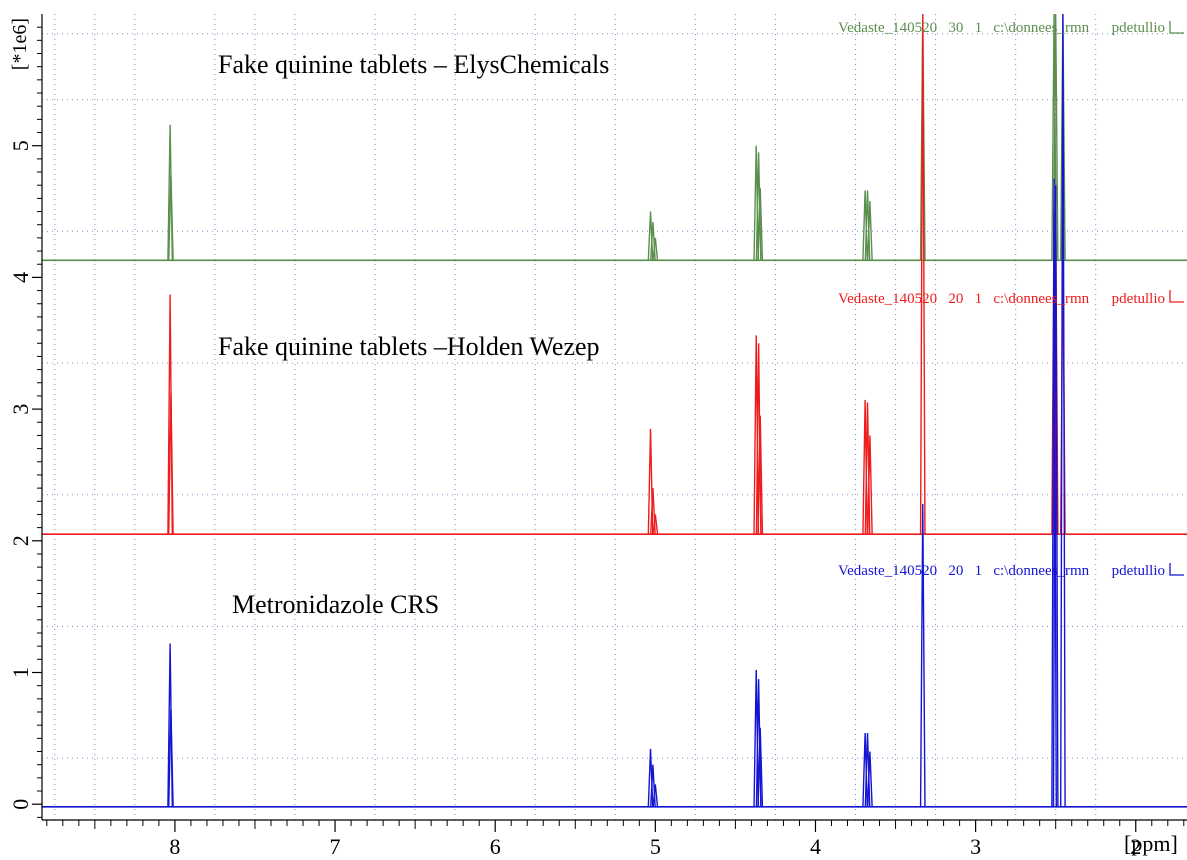 The height and width of the screenshot is (860, 1187). I want to click on x-unit-label: [ppm], so click(1151, 843).